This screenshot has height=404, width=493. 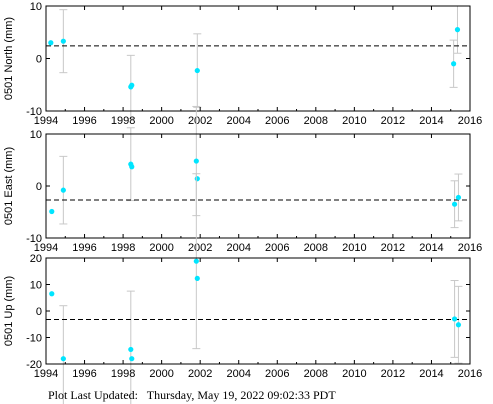 I want to click on y-axis-label: 0501 East (mm), so click(x=9, y=186).